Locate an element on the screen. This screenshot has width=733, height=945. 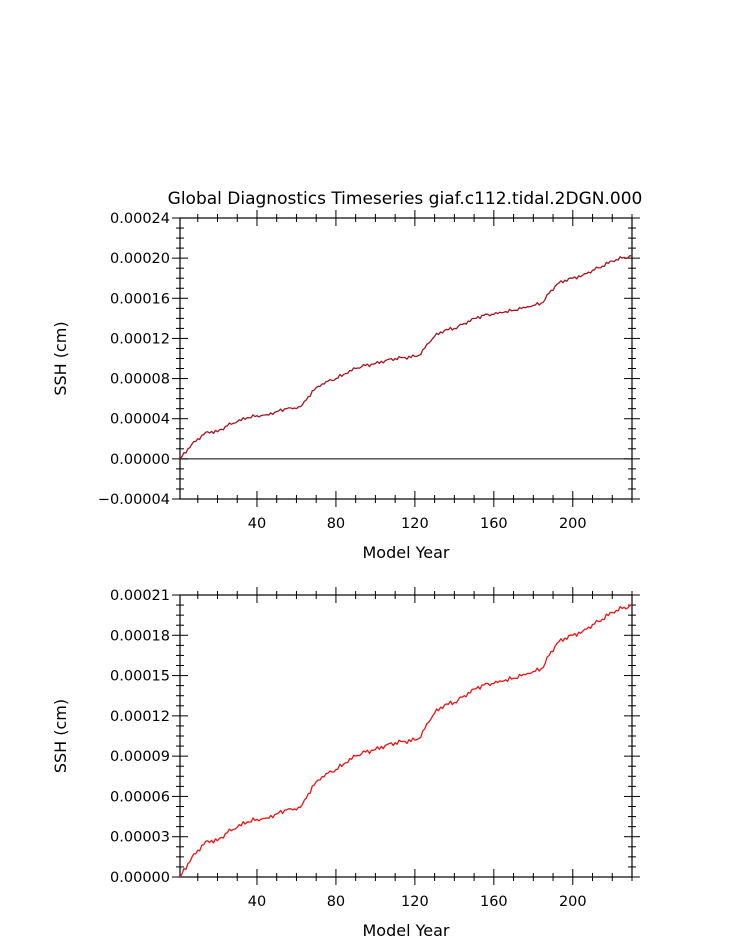
y-tick-label: 0.00020 is located at coordinates (140, 259).